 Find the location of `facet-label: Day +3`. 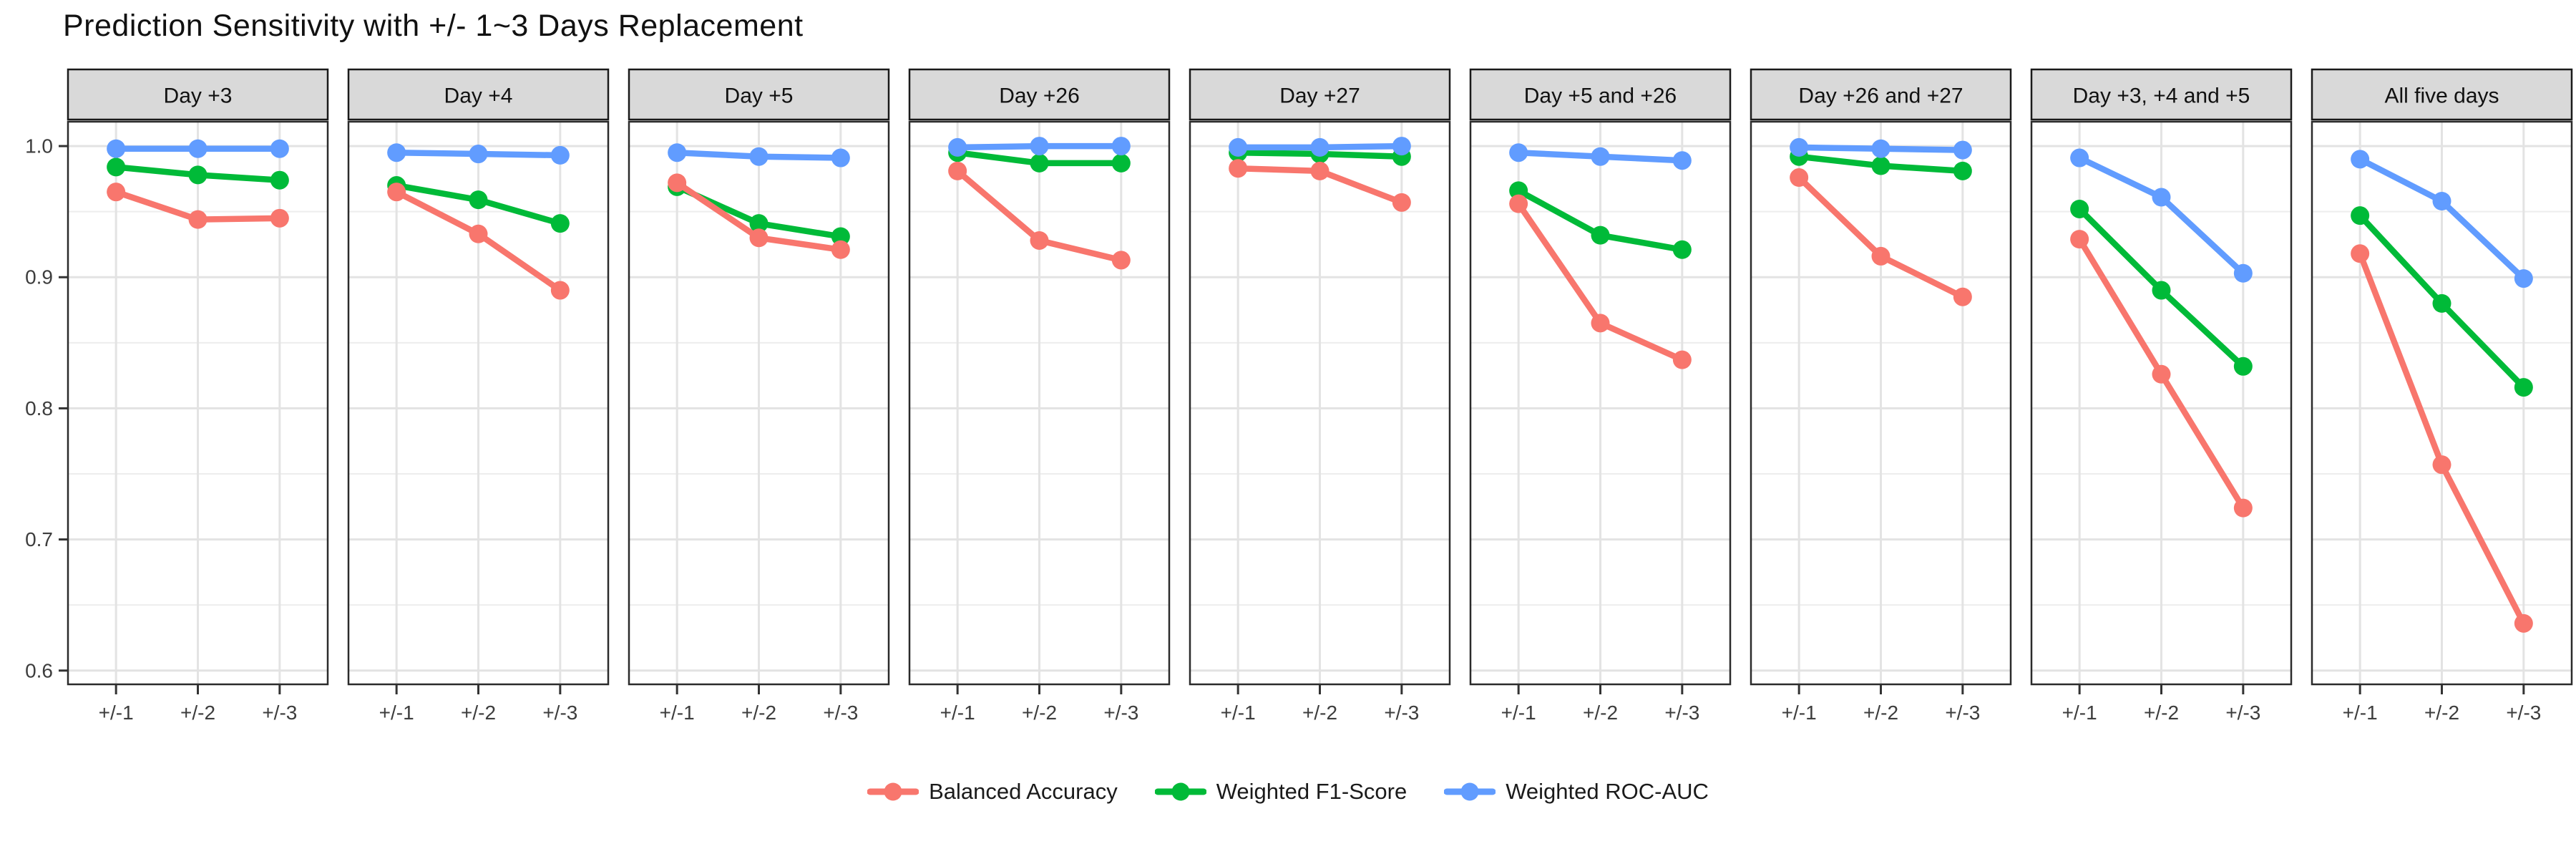

facet-label: Day +3 is located at coordinates (198, 96).